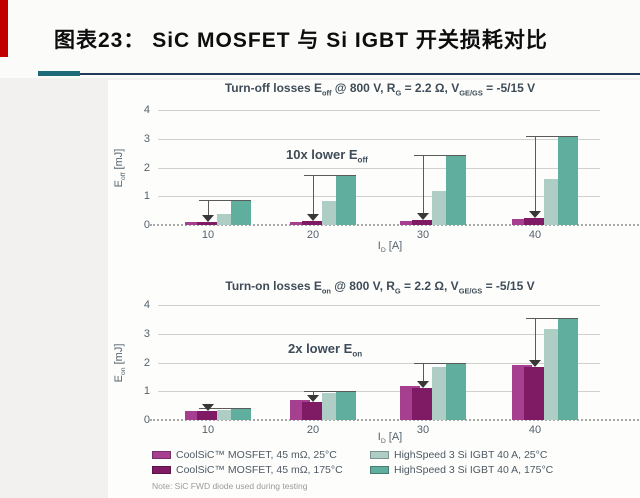 The width and height of the screenshot is (640, 498). What do you see at coordinates (325, 350) in the screenshot?
I see `chart-annotation: 2x lower Eon` at bounding box center [325, 350].